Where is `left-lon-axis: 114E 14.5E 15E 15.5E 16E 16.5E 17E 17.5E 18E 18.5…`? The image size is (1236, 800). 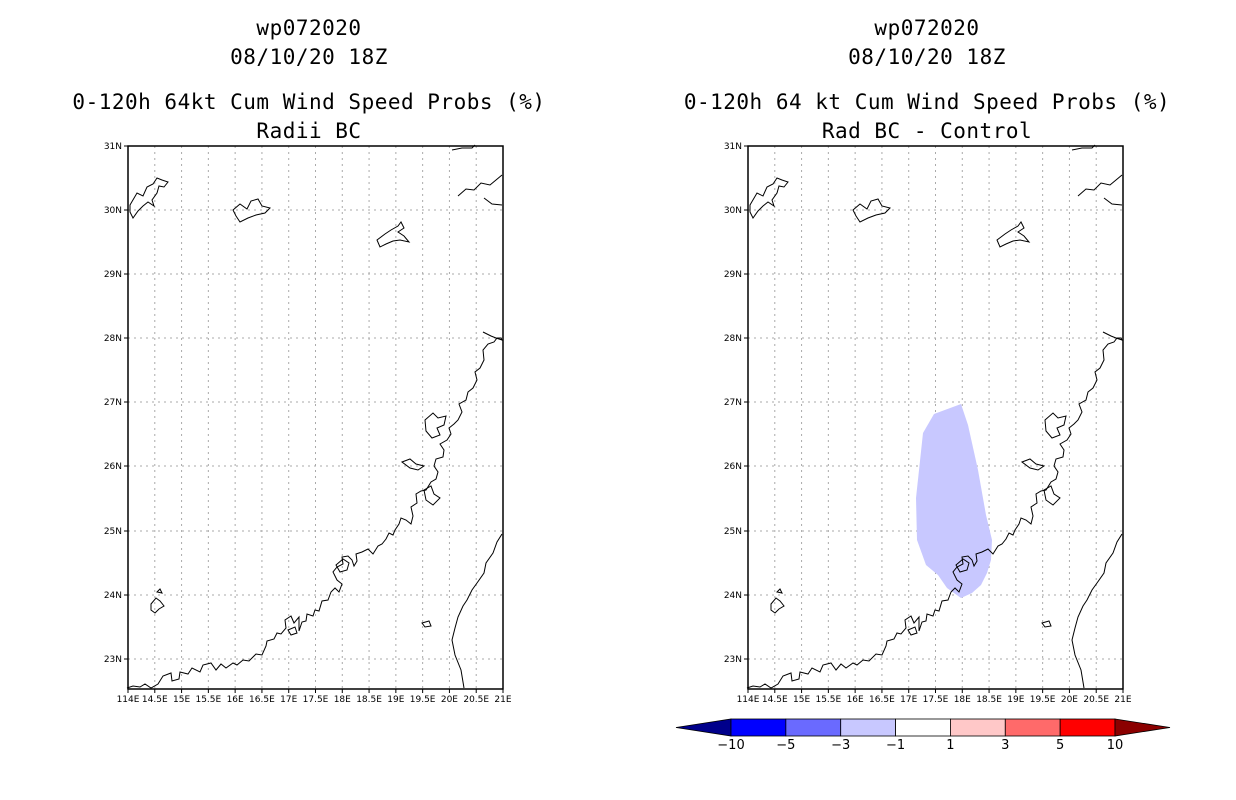 left-lon-axis: 114E 14.5E 15E 15.5E 16E 16.5E 17E 17.5E 18E 18.5… is located at coordinates (314, 697).